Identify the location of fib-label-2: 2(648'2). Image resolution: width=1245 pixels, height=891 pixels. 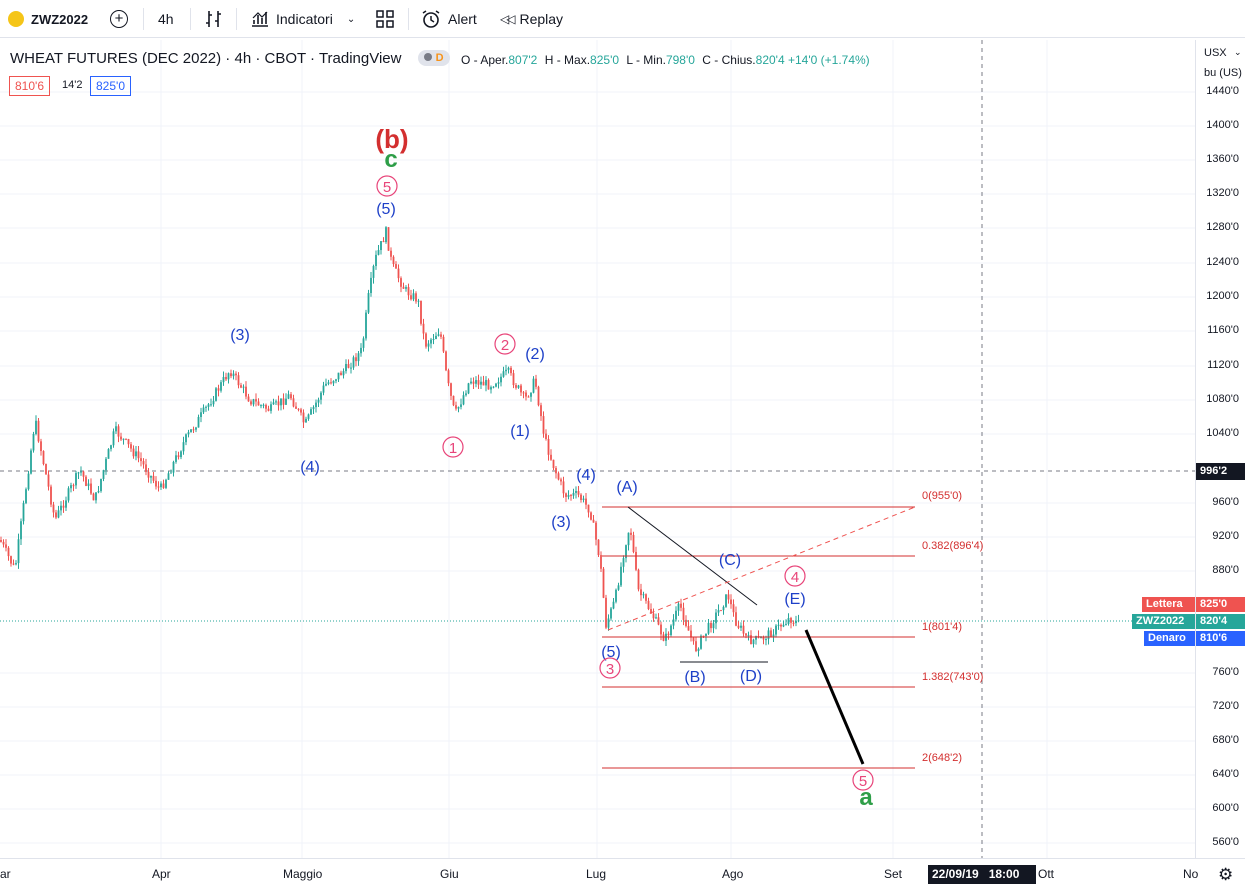
(942, 758).